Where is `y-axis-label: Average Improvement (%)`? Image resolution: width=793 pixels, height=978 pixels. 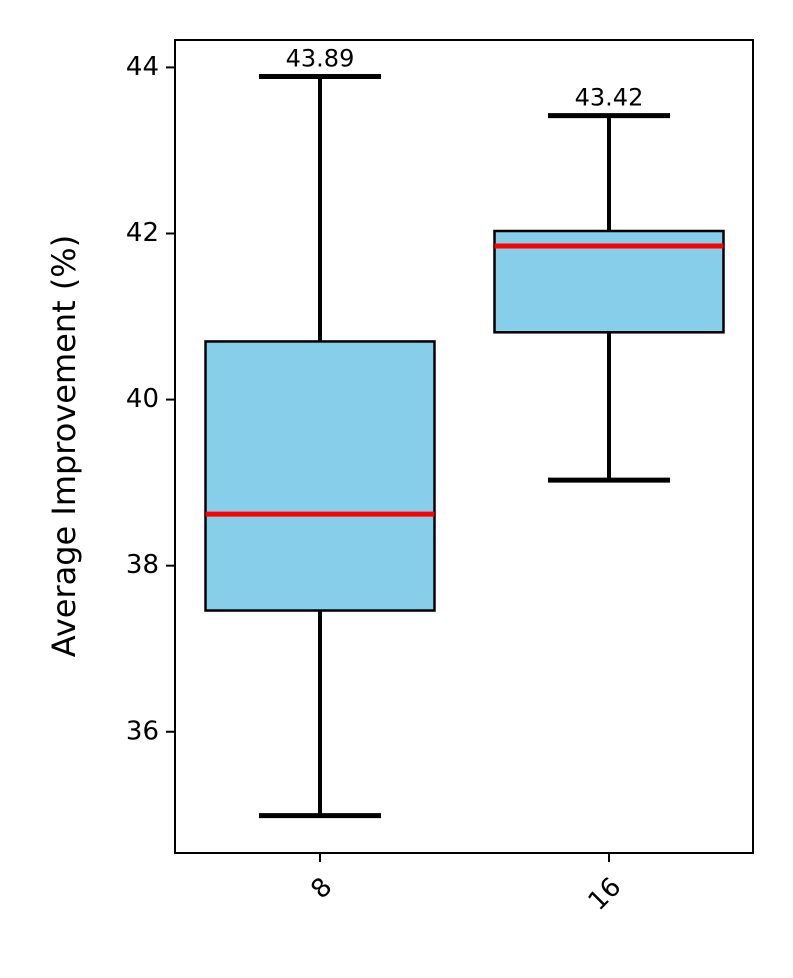 y-axis-label: Average Improvement (%) is located at coordinates (64, 446).